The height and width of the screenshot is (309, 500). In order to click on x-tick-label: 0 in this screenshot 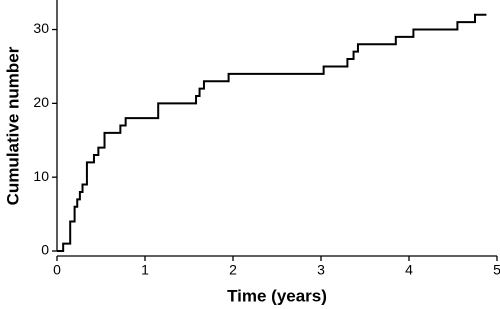, I will do `click(57, 270)`.